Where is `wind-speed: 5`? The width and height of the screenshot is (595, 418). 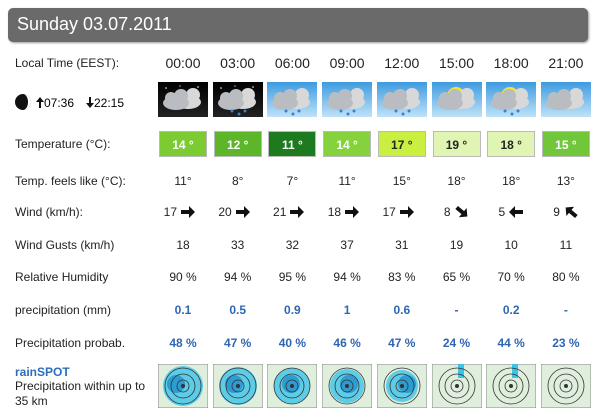
wind-speed: 5 is located at coordinates (502, 212).